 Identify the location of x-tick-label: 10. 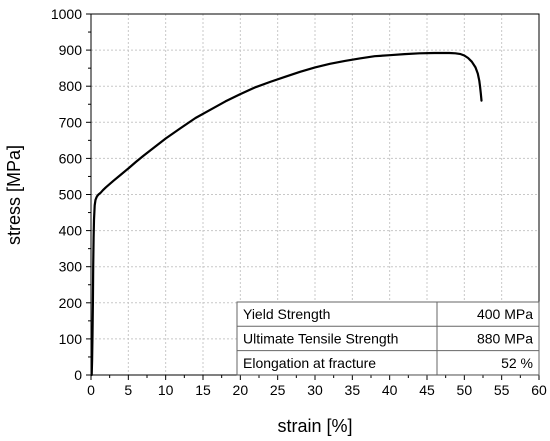
(166, 390).